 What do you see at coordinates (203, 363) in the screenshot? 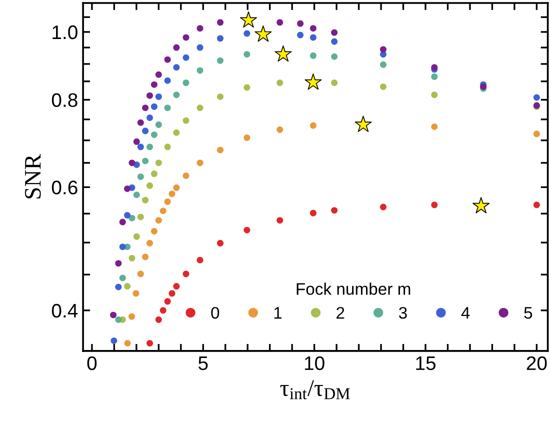
I see `x-tick-label: 5` at bounding box center [203, 363].